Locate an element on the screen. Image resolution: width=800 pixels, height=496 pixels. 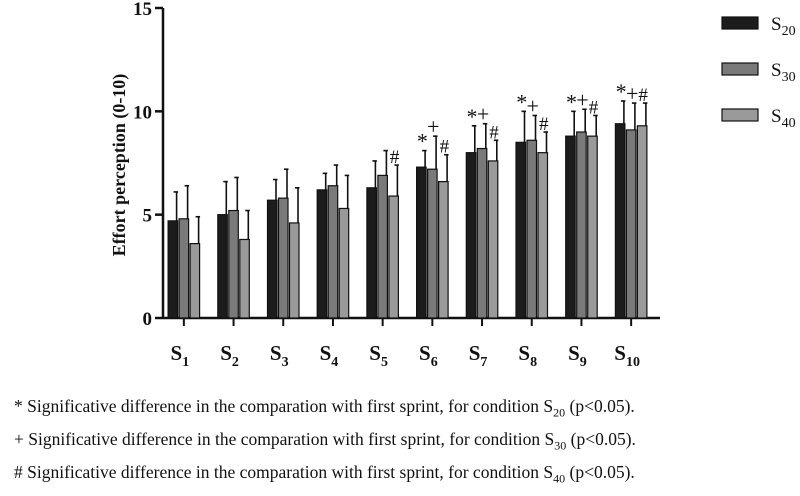
x-tick-label: S6 is located at coordinates (428, 355).